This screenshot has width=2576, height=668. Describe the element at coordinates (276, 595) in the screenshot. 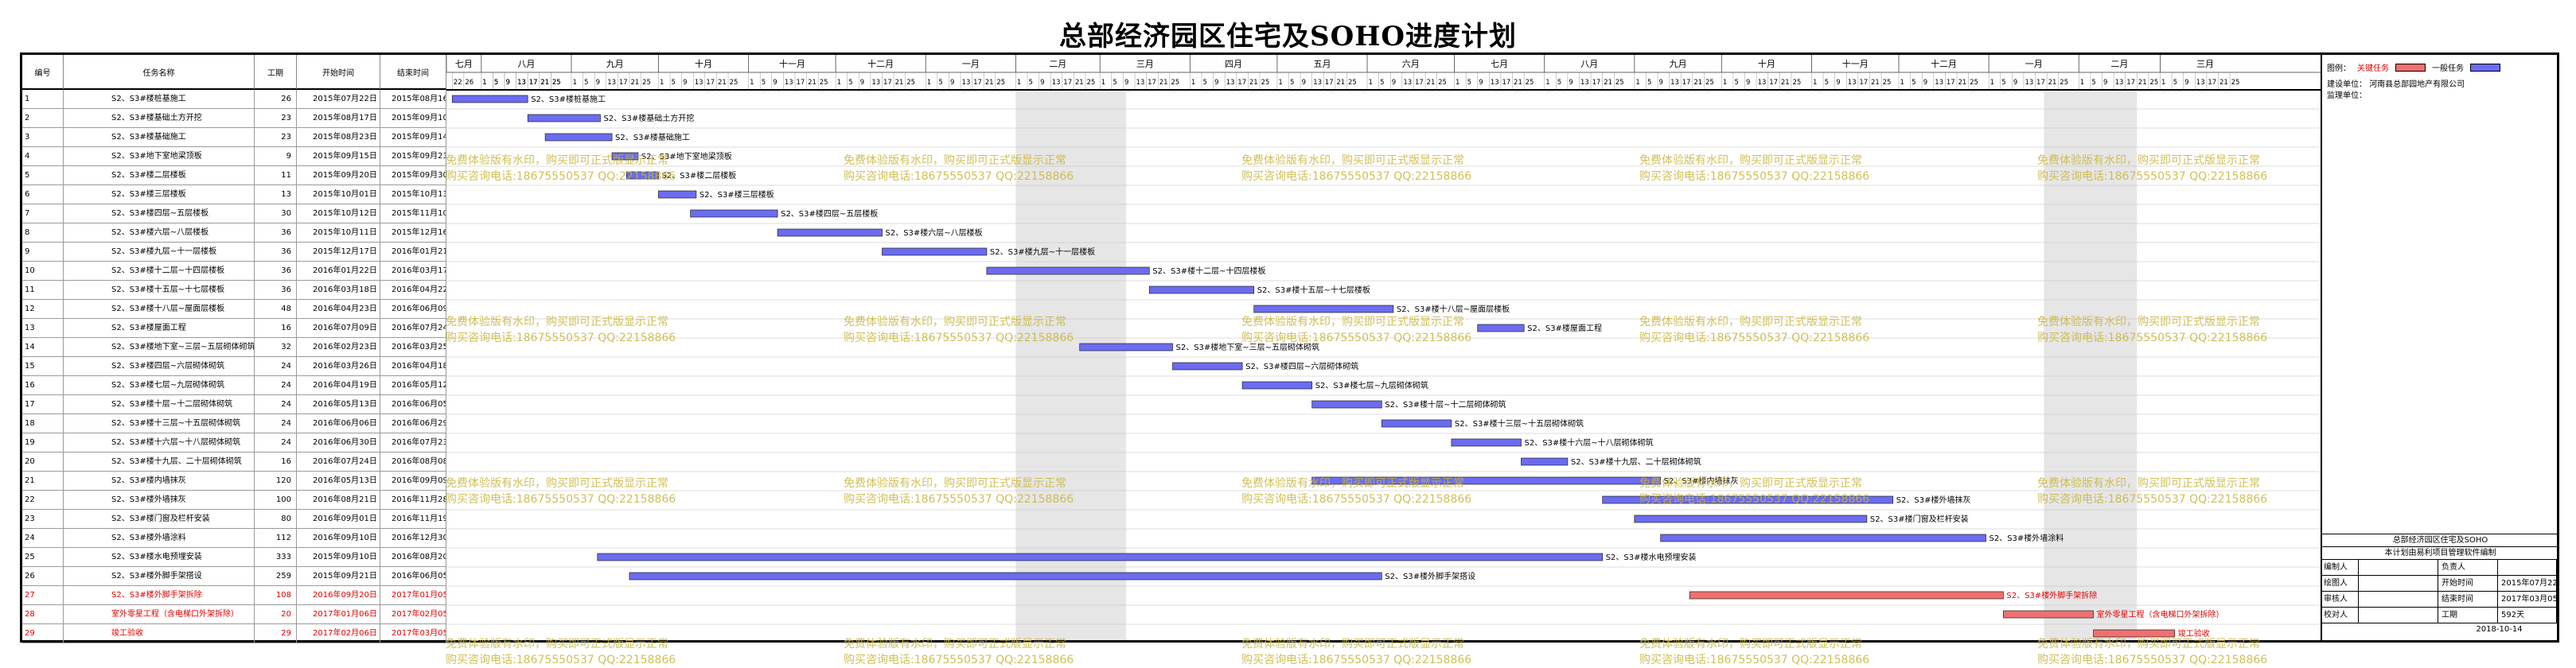

I see `task-duration: 108` at that location.